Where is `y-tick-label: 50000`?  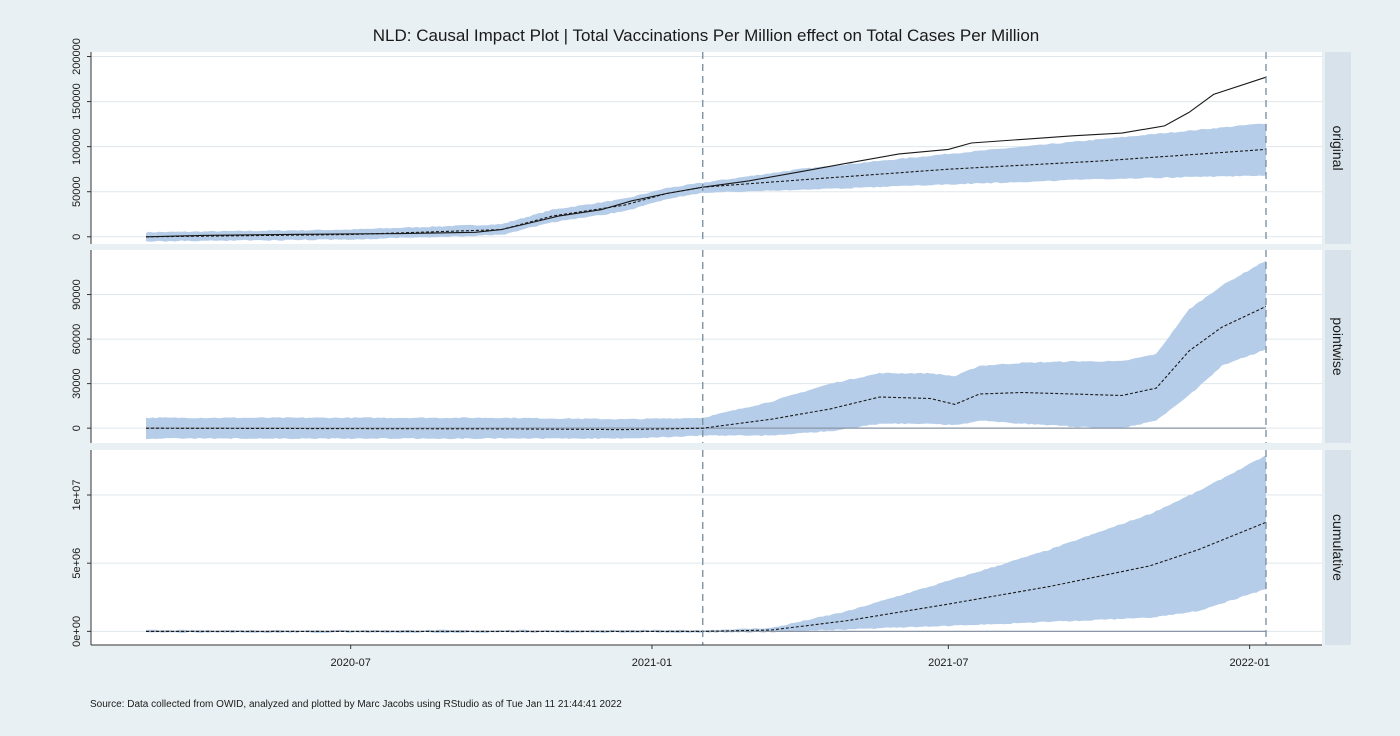 y-tick-label: 50000 is located at coordinates (77, 191).